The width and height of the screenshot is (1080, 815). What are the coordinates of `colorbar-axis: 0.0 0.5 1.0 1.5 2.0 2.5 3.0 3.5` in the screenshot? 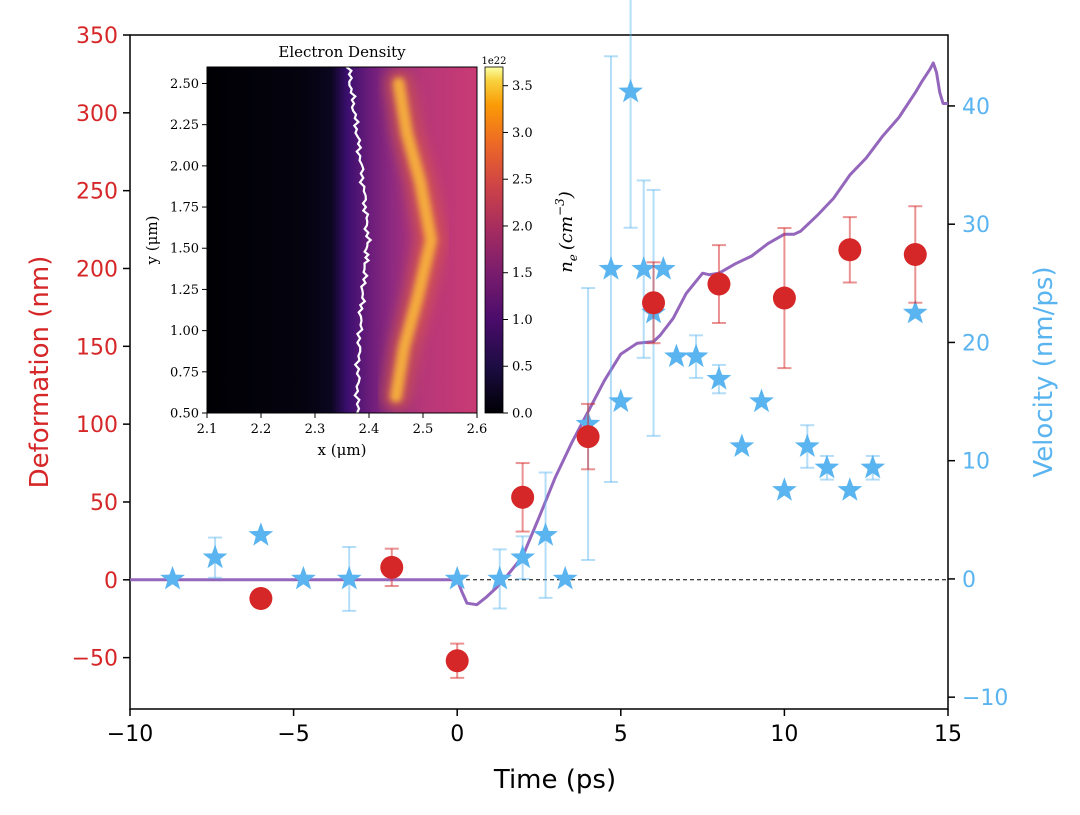 It's located at (518, 250).